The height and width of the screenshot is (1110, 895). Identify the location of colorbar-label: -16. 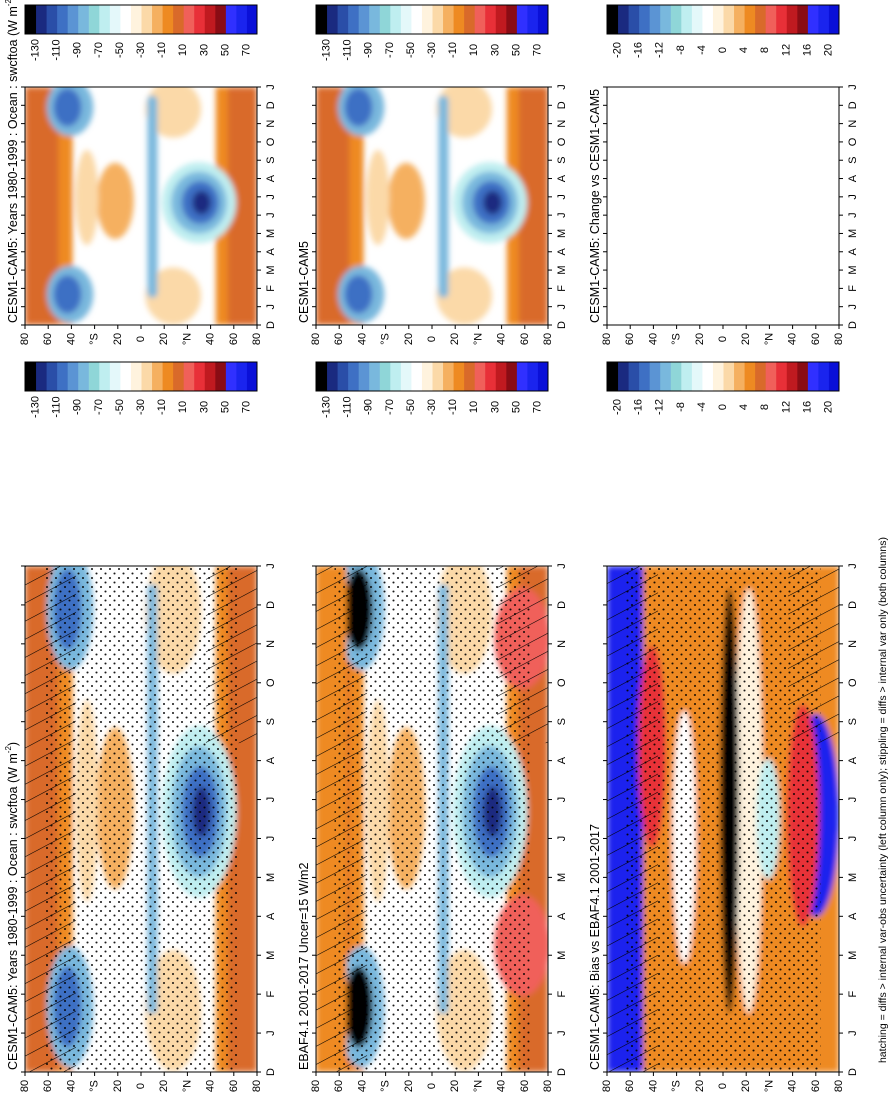
(639, 407).